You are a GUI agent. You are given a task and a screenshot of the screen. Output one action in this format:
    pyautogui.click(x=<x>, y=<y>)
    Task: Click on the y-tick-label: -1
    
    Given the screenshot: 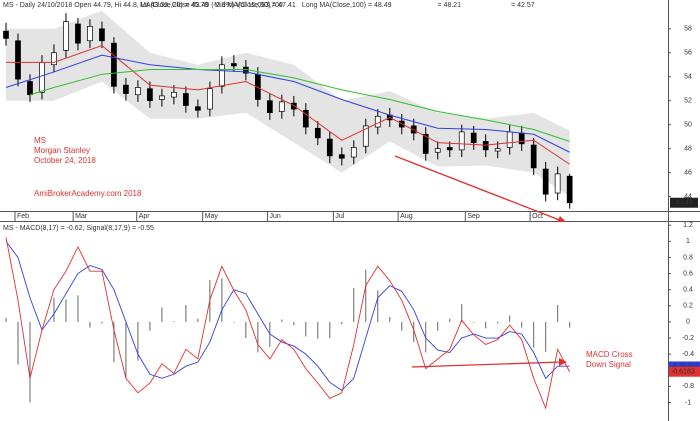 What is the action you would take?
    pyautogui.click(x=688, y=402)
    